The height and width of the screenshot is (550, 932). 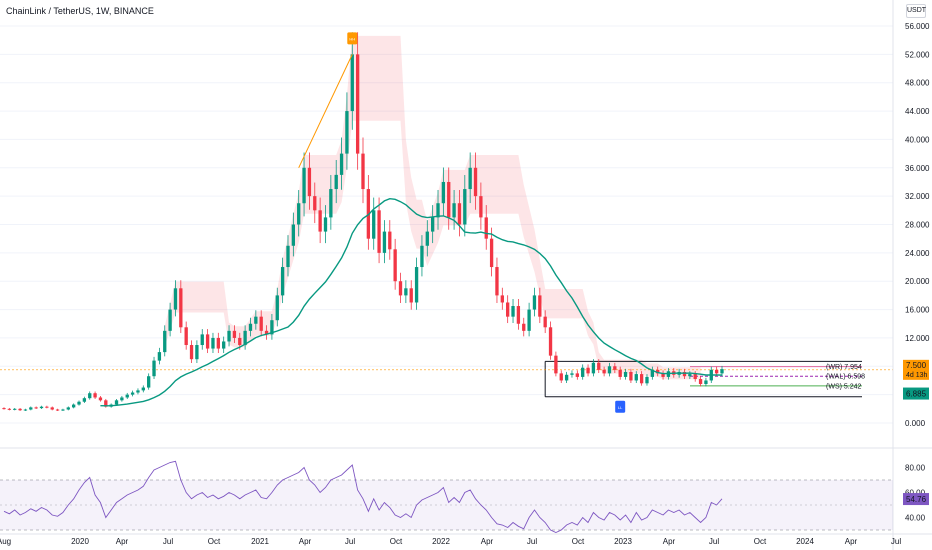 What do you see at coordinates (363, 496) in the screenshot?
I see `rsi-line` at bounding box center [363, 496].